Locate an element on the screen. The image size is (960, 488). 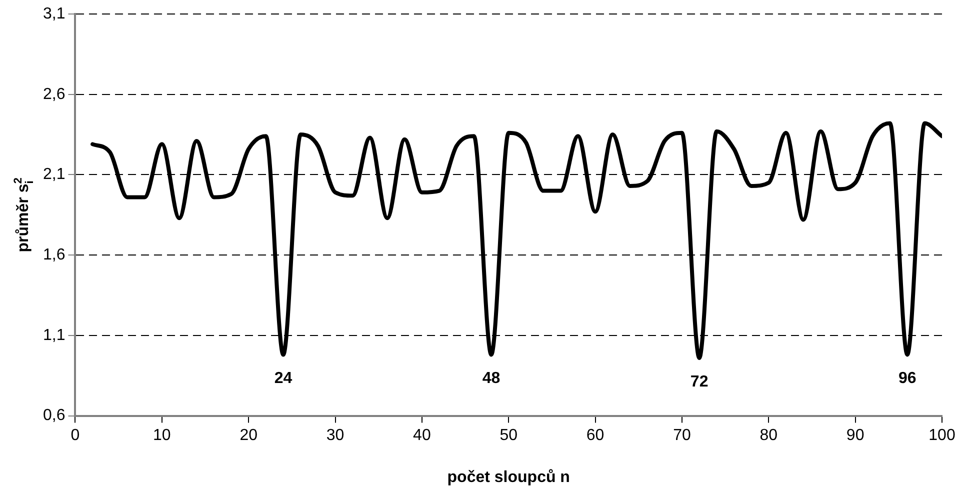
y-tick-label: 1,6 is located at coordinates (54, 255).